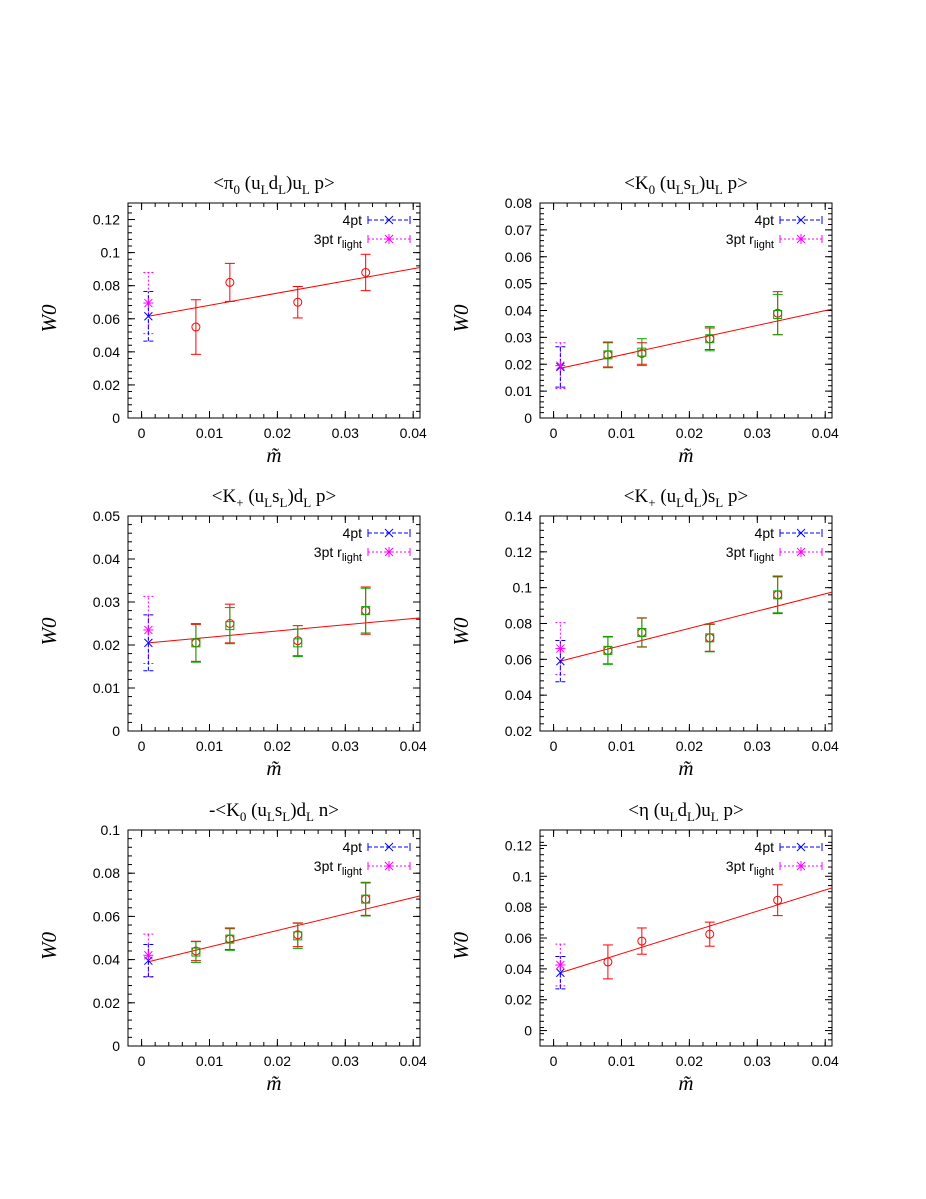 Image resolution: width=926 pixels, height=1199 pixels. What do you see at coordinates (106, 645) in the screenshot?
I see `y-tick-label: 0.02` at bounding box center [106, 645].